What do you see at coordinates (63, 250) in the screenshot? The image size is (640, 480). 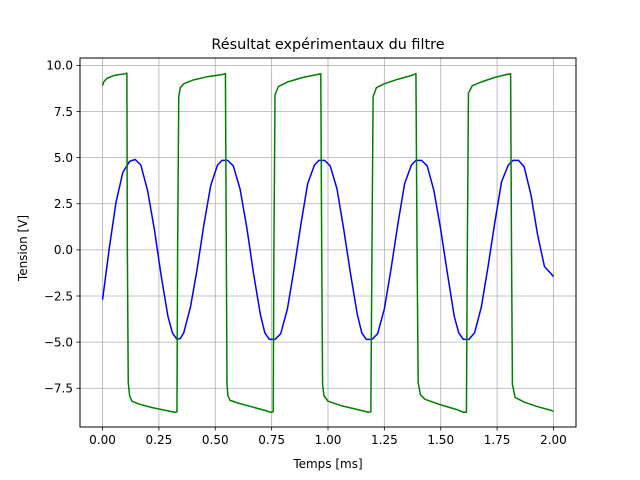 I see `y-tick-label: 0.0` at bounding box center [63, 250].